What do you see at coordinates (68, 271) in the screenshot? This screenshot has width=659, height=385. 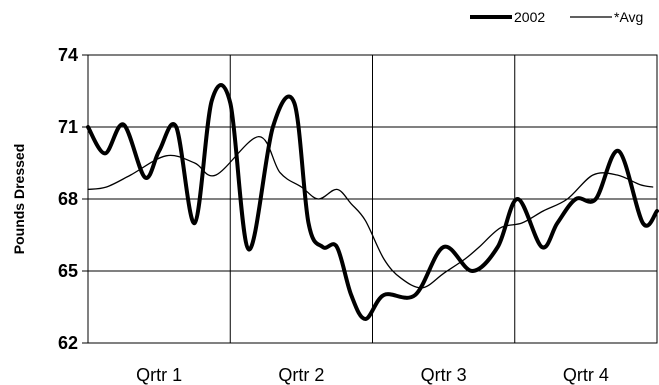 I see `y-tick-label: 65` at bounding box center [68, 271].